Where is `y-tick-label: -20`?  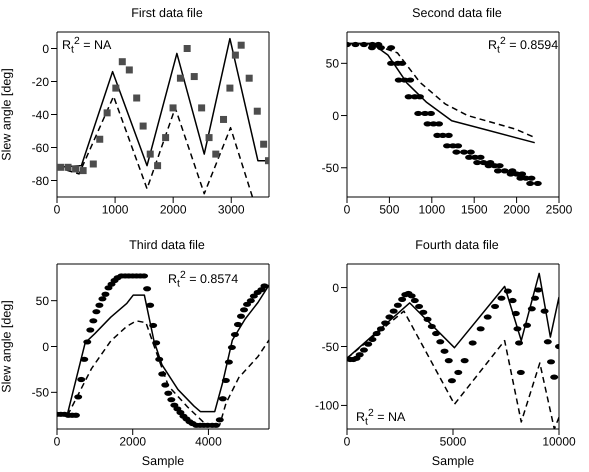
y-tick-label: -20 is located at coordinates (41, 81).